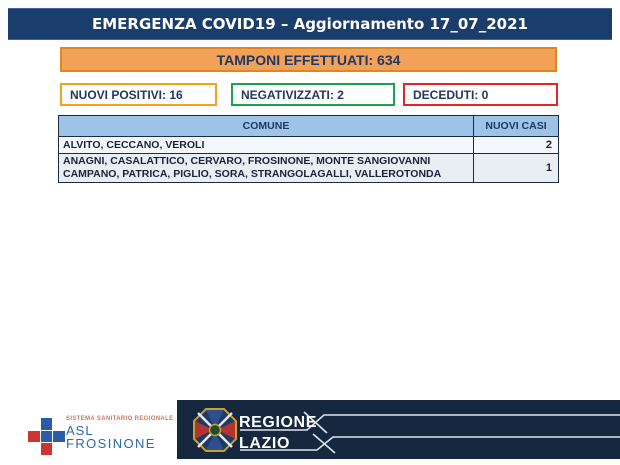 The height and width of the screenshot is (465, 620). What do you see at coordinates (516, 126) in the screenshot?
I see `column-header-nuovi-casi: NUOVI CASI` at bounding box center [516, 126].